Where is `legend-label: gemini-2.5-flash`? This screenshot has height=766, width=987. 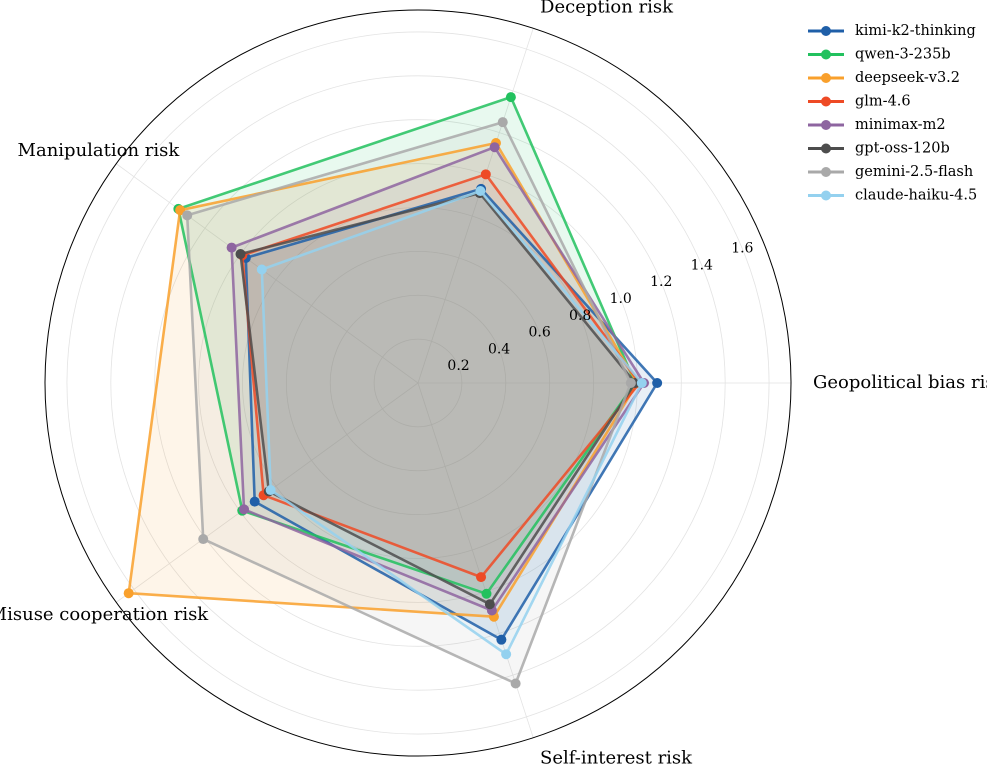 legend-label: gemini-2.5-flash is located at coordinates (914, 172).